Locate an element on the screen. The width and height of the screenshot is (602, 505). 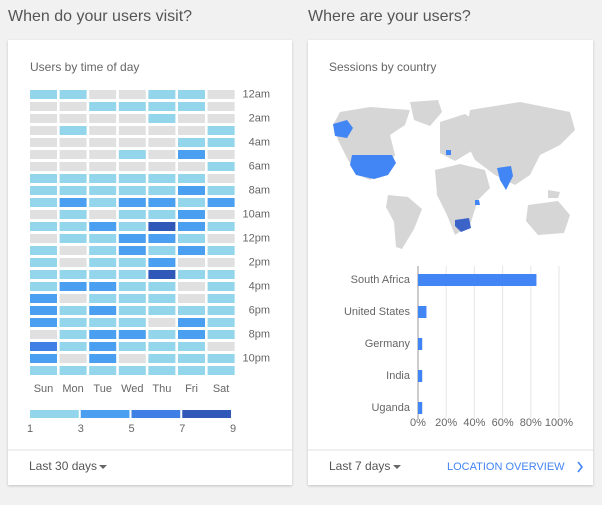
x-tick-label: Mon is located at coordinates (72, 389).